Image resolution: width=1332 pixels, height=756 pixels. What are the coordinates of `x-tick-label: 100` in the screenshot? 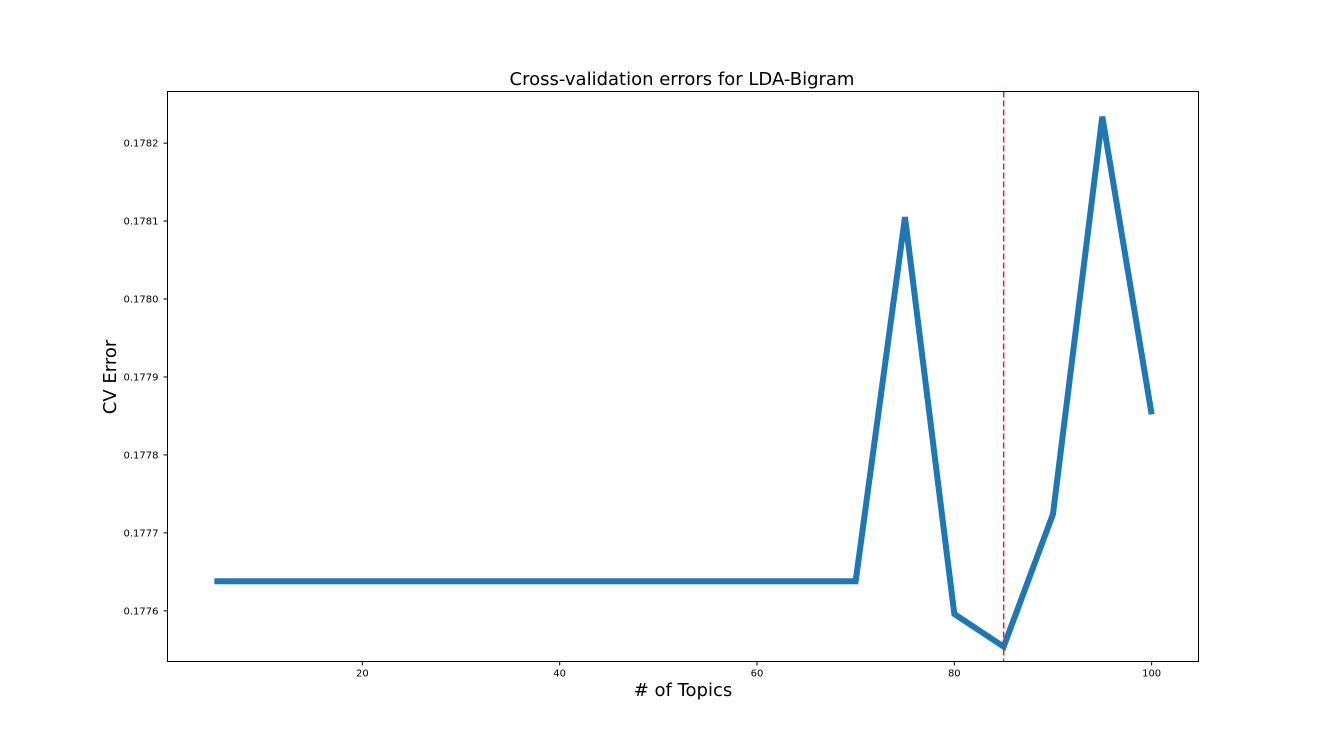 It's located at (1151, 674).